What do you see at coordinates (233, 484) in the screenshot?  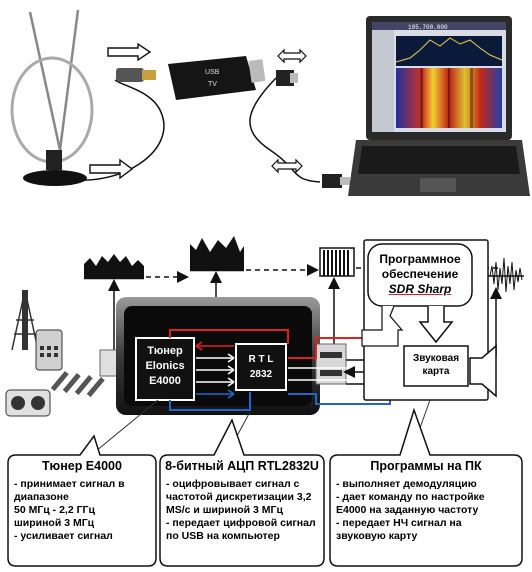 I see `card-adc-item: - оцифровывает сигнал с` at bounding box center [233, 484].